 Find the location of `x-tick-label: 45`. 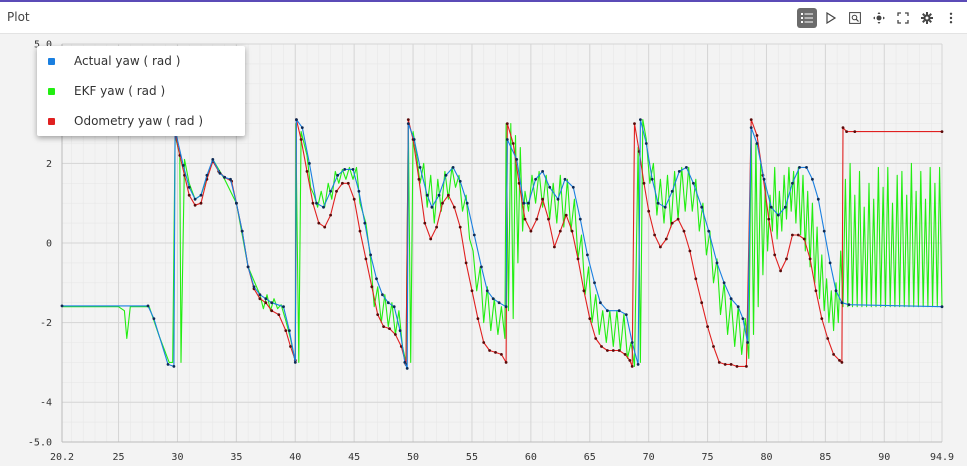

x-tick-label: 45 is located at coordinates (354, 457).